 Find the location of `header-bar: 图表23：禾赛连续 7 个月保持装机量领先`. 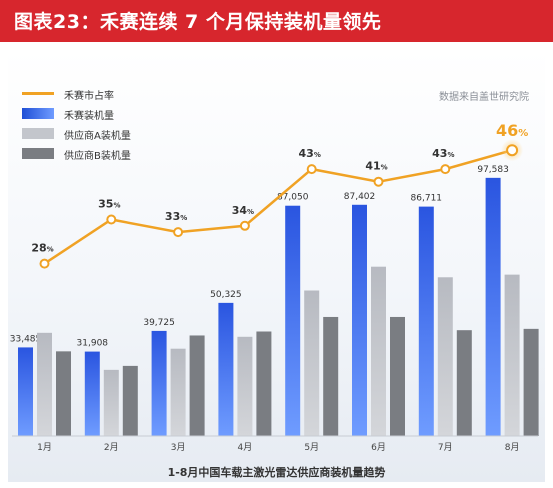

header-bar: 图表23：禾赛连续 7 个月保持装机量领先 is located at coordinates (276, 21).